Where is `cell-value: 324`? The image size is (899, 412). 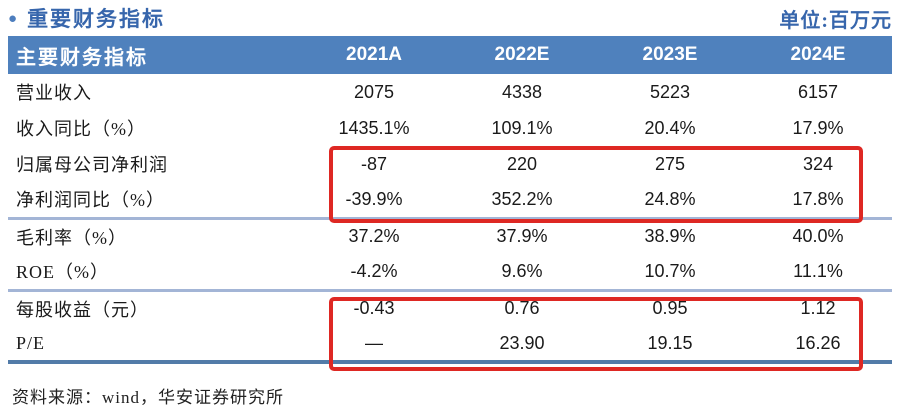
cell-value: 324 is located at coordinates (818, 163).